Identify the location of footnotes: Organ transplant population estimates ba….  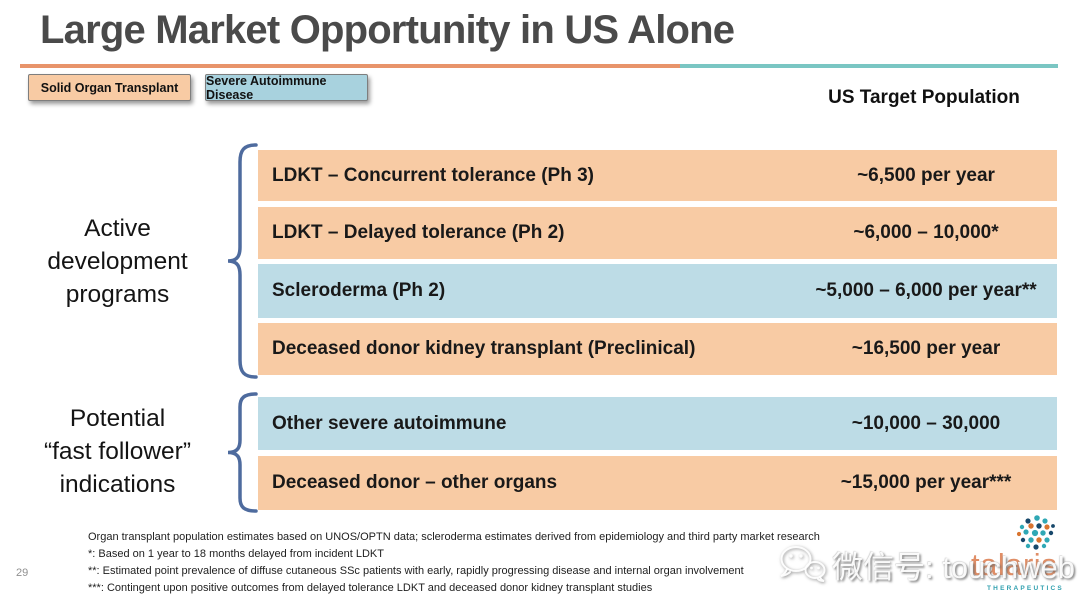
(454, 563).